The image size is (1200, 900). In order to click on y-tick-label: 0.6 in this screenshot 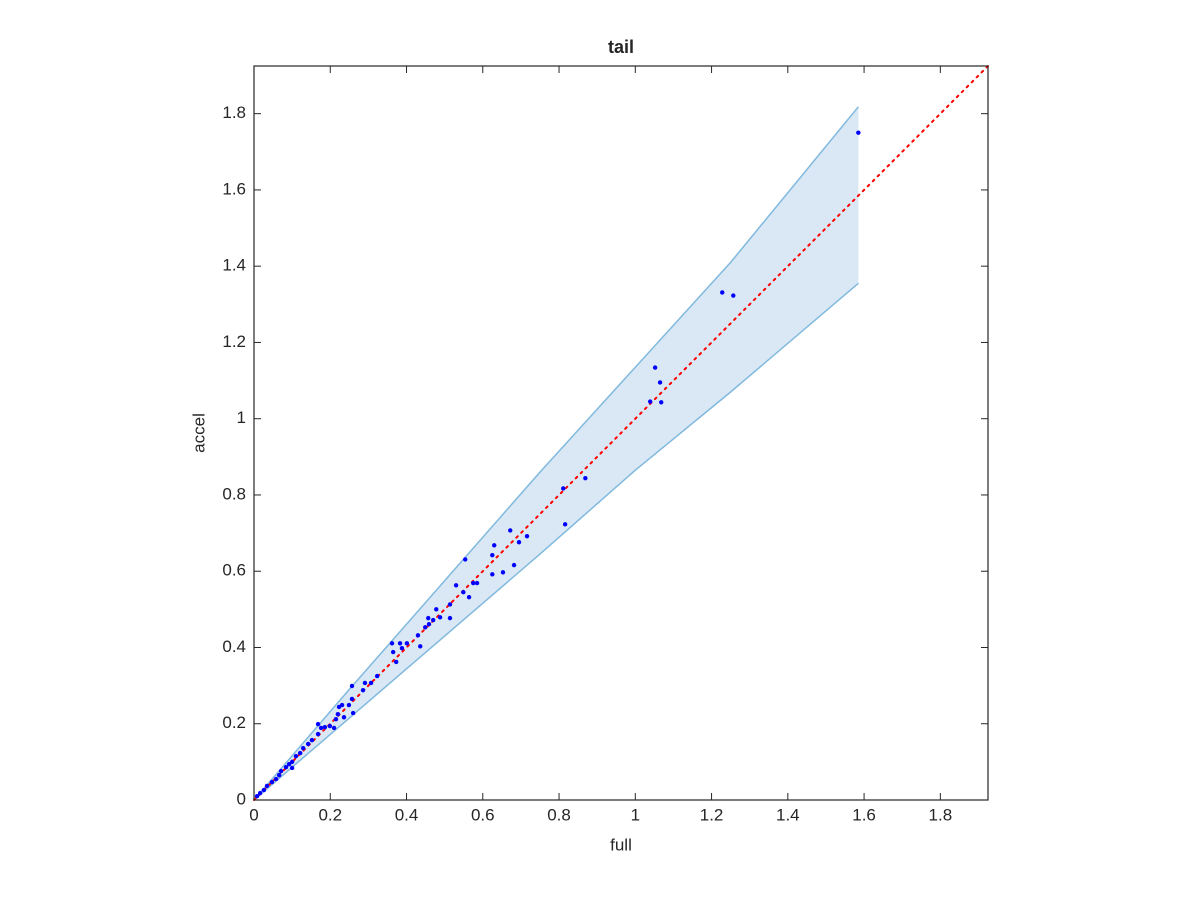, I will do `click(234, 570)`.